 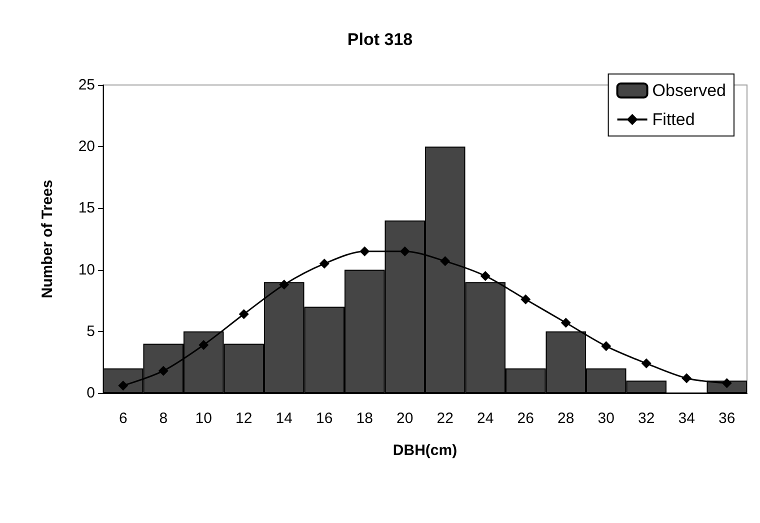 I want to click on y-tick-label: 10, so click(x=86, y=269).